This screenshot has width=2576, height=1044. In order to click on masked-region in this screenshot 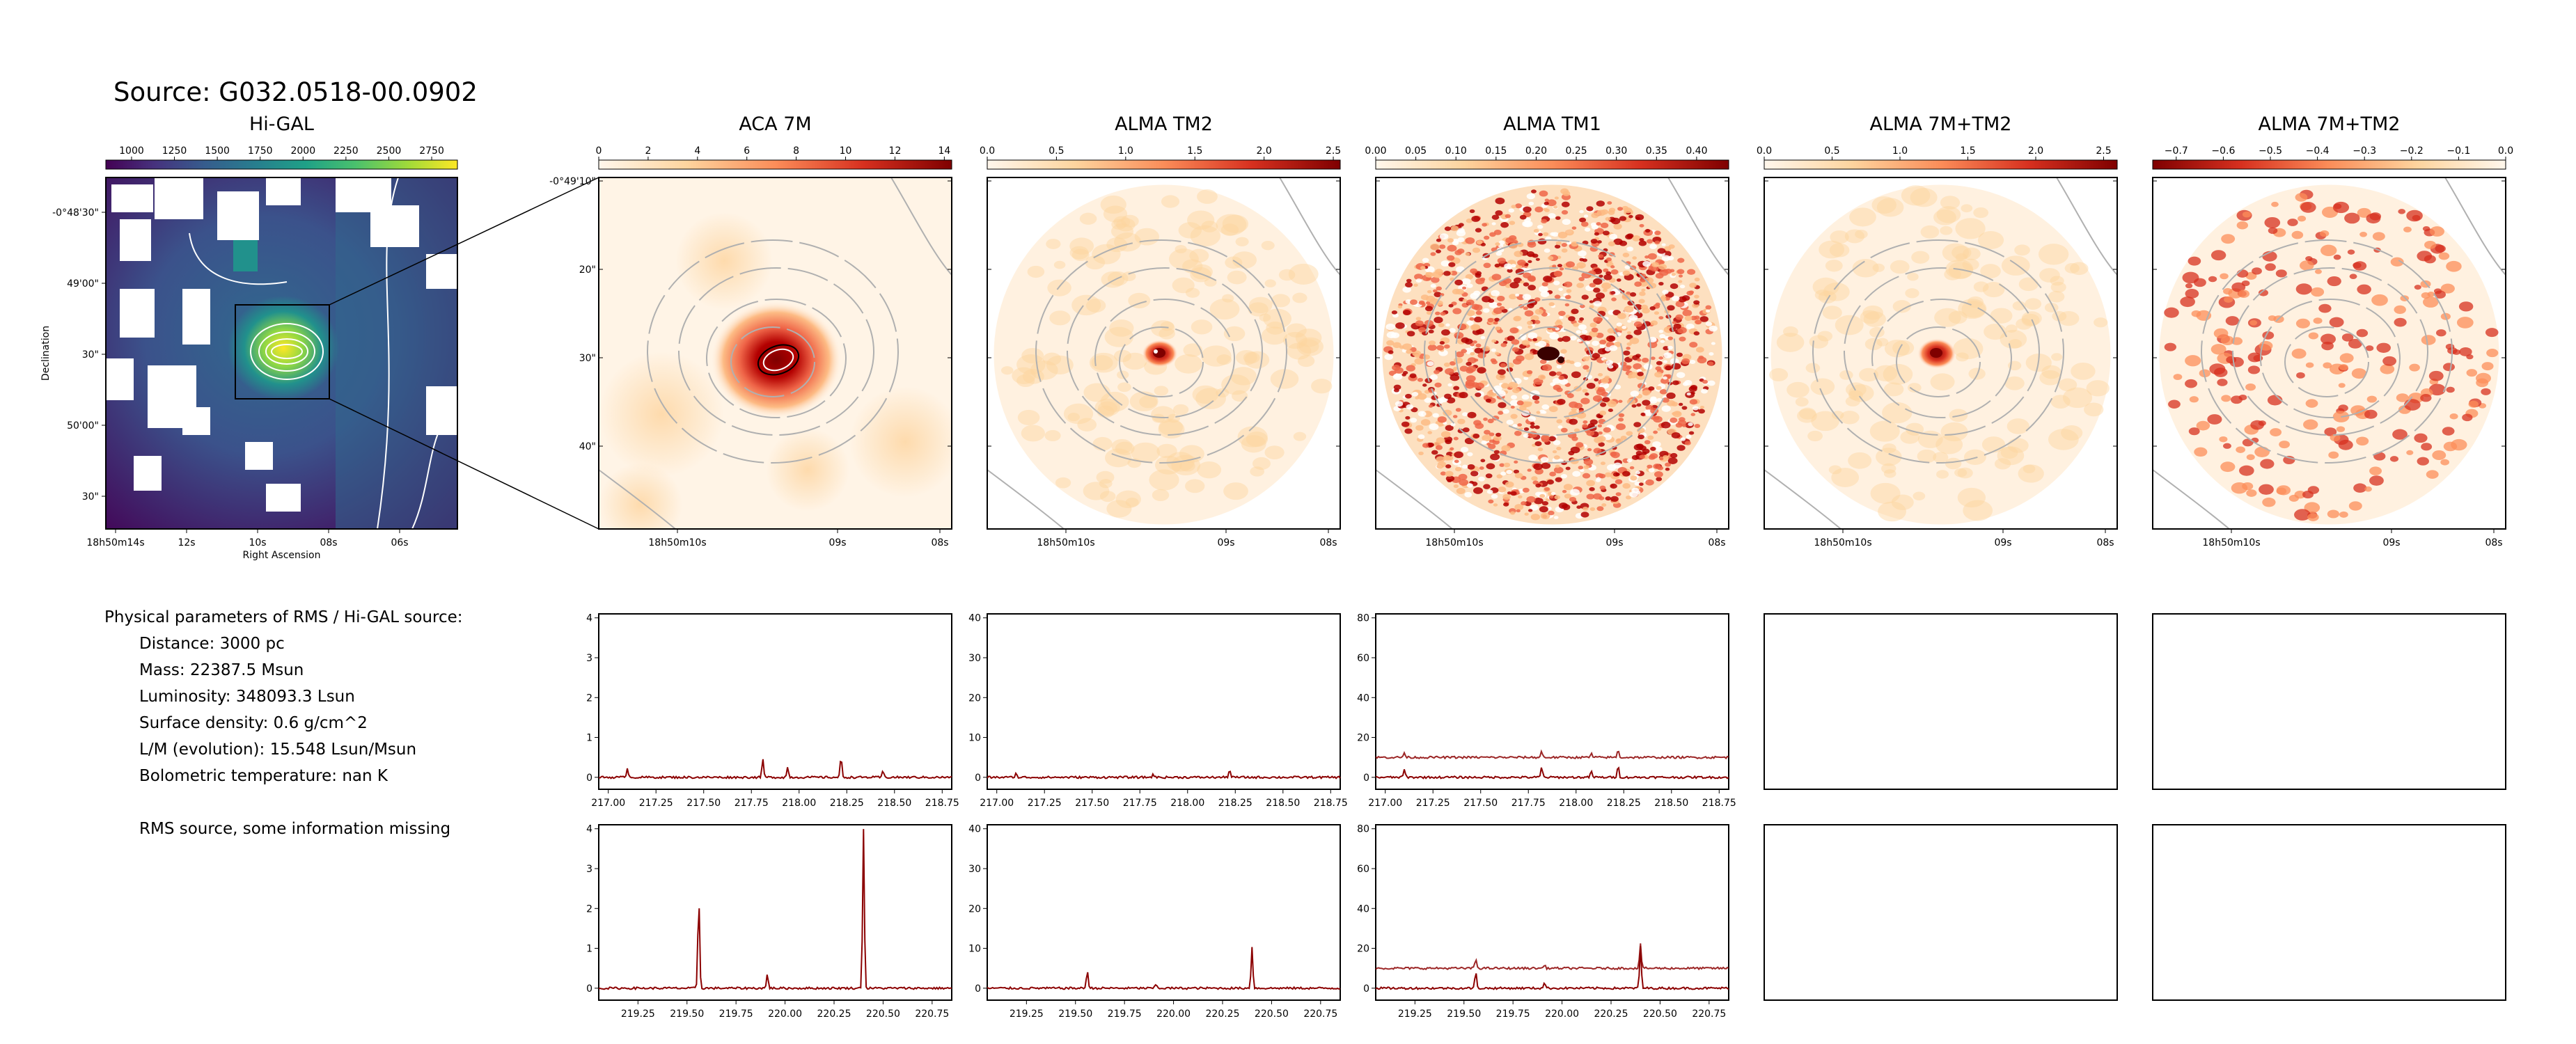, I will do `click(259, 456)`.